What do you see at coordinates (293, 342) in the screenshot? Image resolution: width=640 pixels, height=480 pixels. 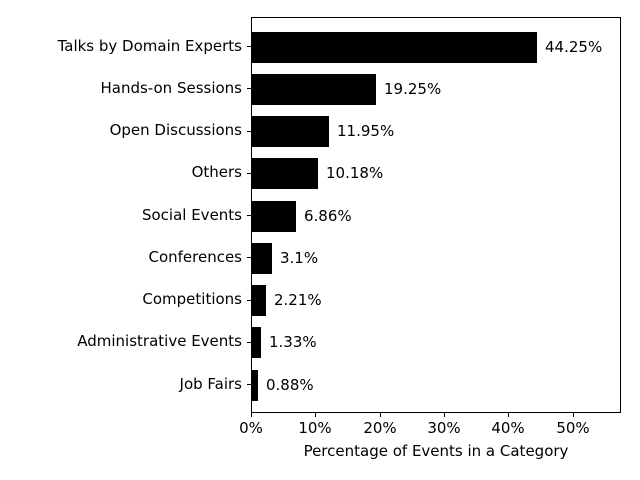 I see `bar-value-label: 1.33%` at bounding box center [293, 342].